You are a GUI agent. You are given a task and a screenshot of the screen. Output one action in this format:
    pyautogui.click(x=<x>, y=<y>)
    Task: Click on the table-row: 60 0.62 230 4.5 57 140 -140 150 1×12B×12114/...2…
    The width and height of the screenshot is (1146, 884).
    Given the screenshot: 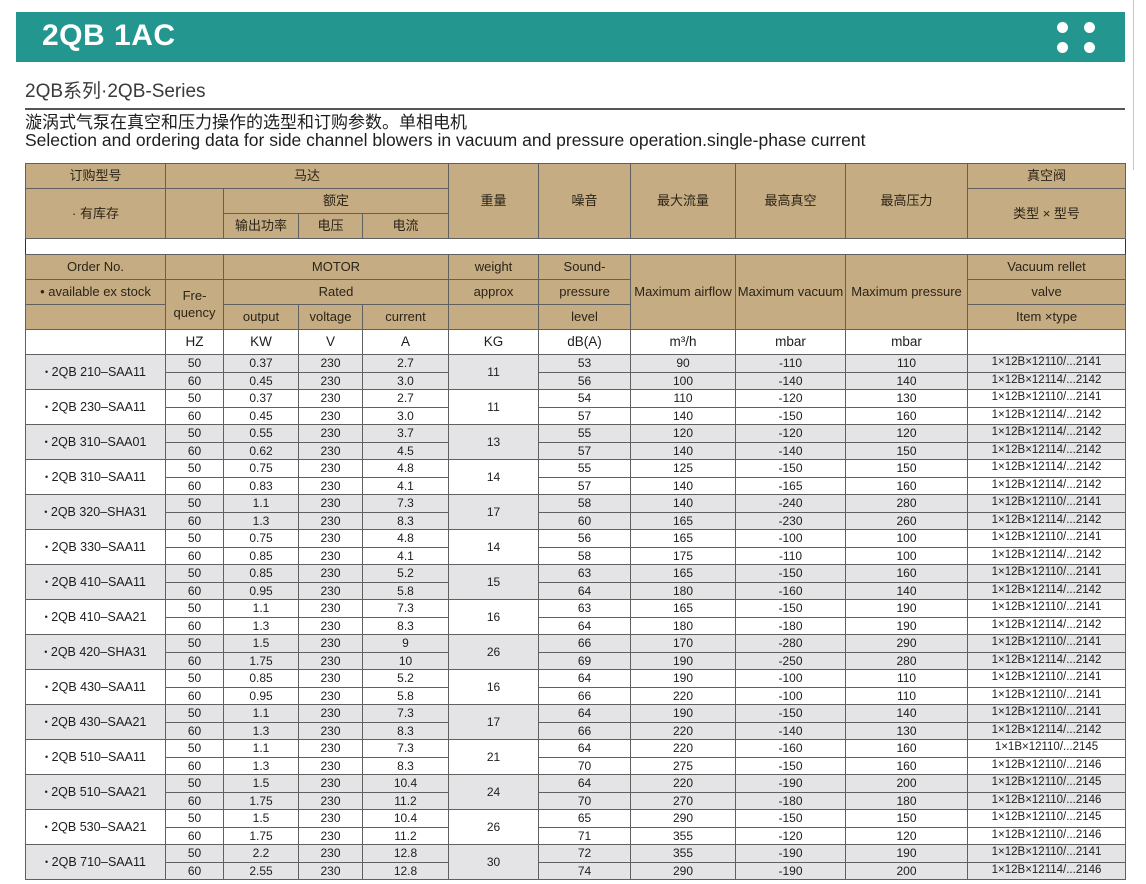 What is the action you would take?
    pyautogui.click(x=576, y=450)
    